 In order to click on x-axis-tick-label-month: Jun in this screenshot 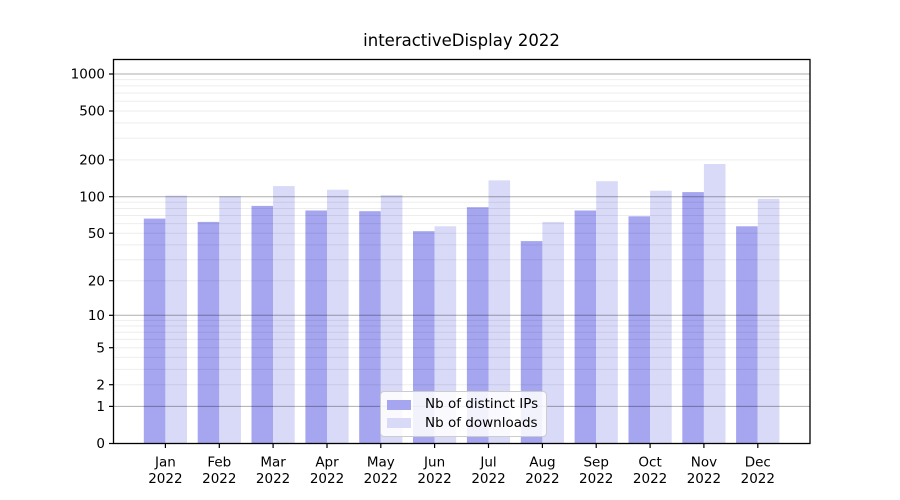, I will do `click(434, 463)`.